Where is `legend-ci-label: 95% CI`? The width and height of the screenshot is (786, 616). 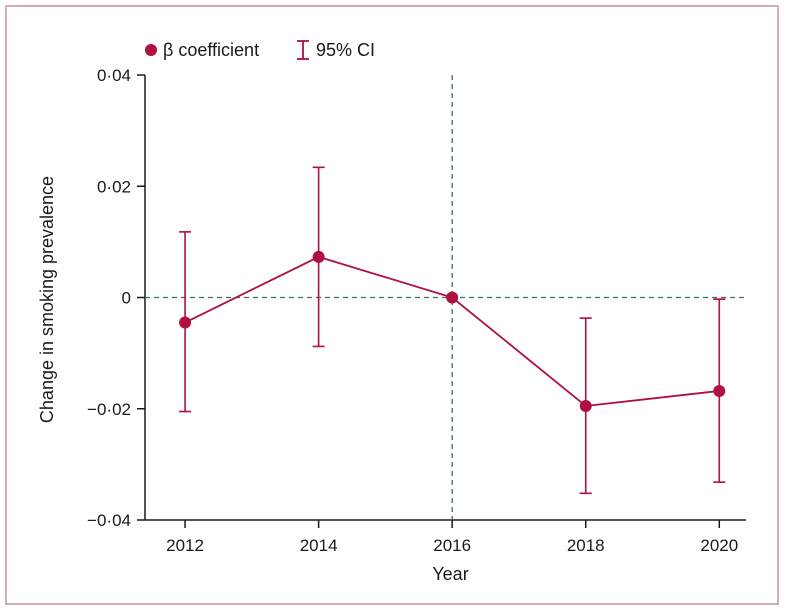
legend-ci-label: 95% CI is located at coordinates (345, 50).